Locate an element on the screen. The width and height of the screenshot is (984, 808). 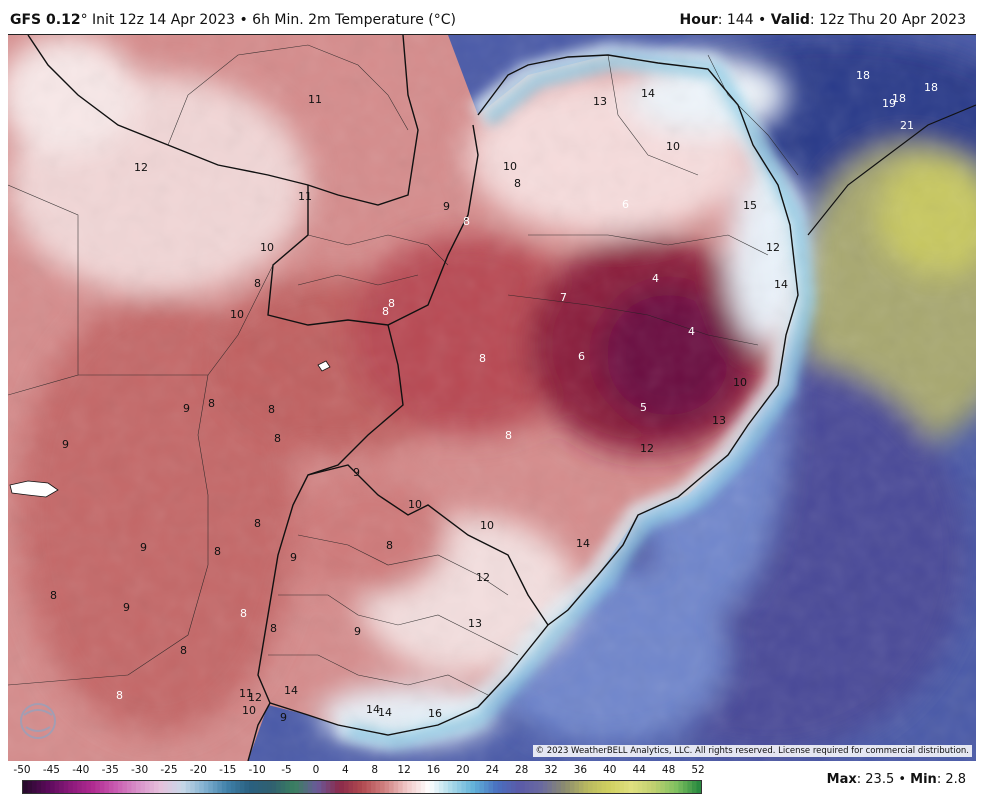
colorbar-tick-label: 16 is located at coordinates (433, 770).